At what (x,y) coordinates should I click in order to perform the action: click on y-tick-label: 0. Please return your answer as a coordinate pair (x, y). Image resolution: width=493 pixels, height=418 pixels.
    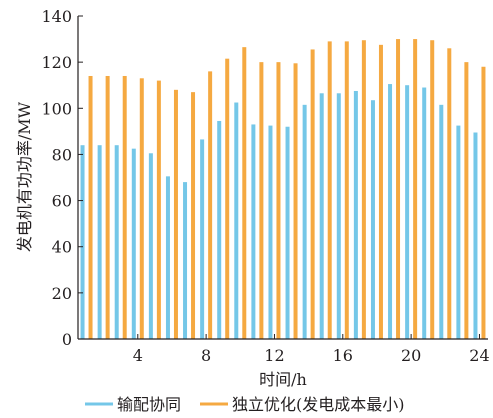
    Looking at the image, I should click on (67, 339).